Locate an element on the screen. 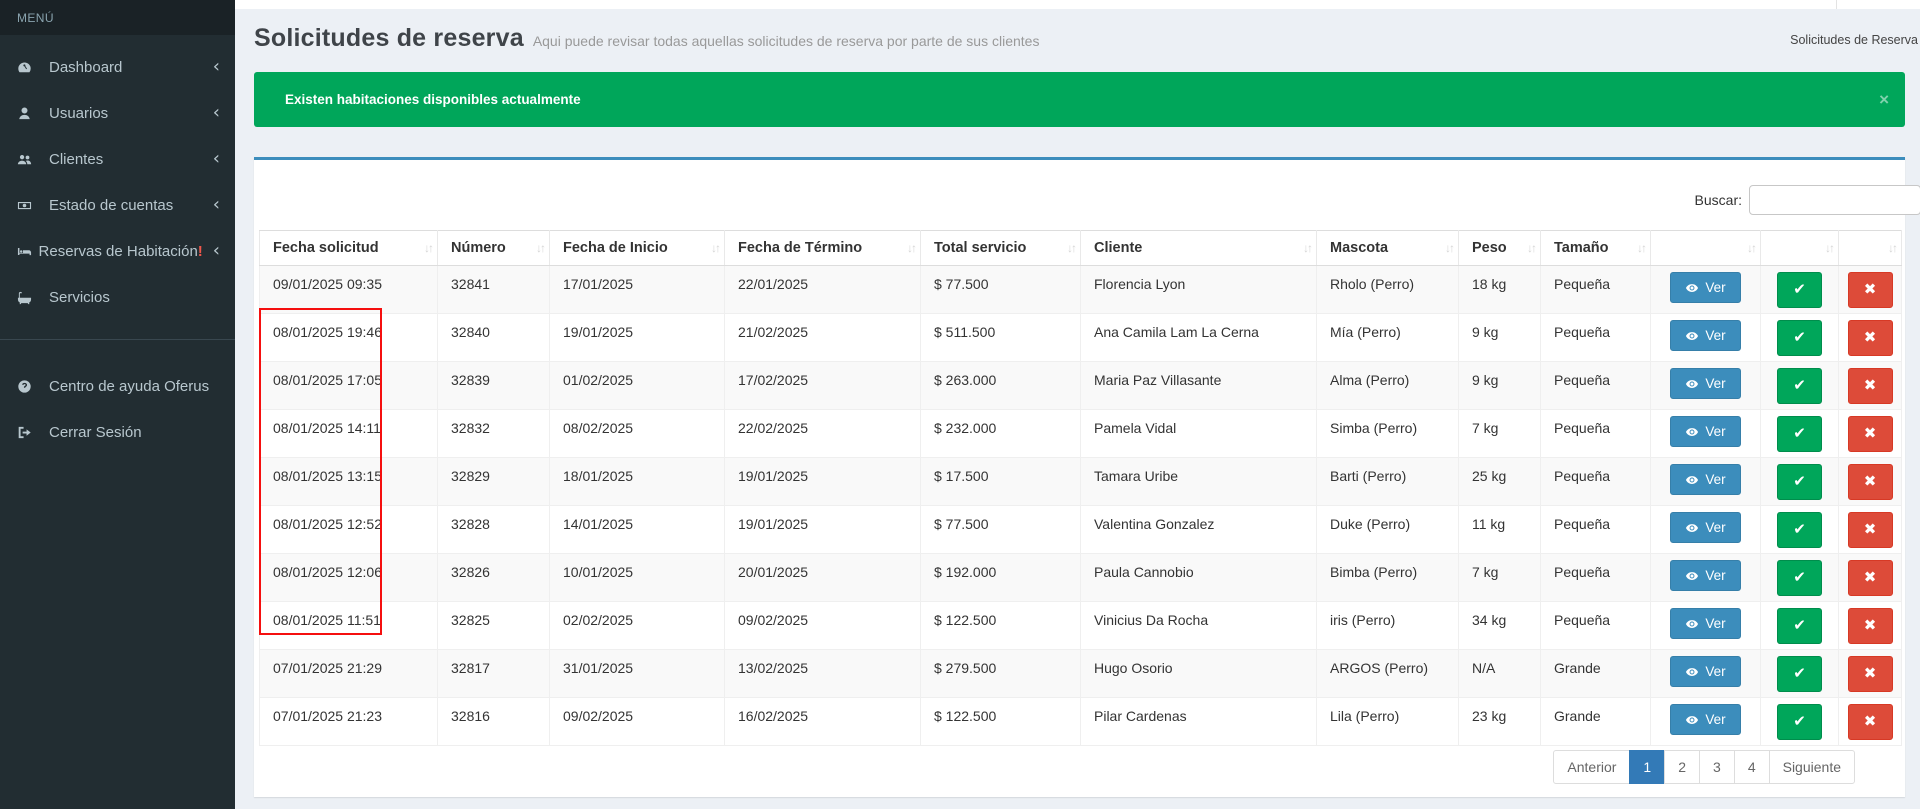 The width and height of the screenshot is (1920, 809). sidebar-item-label: Reservas de Habitación is located at coordinates (118, 251).